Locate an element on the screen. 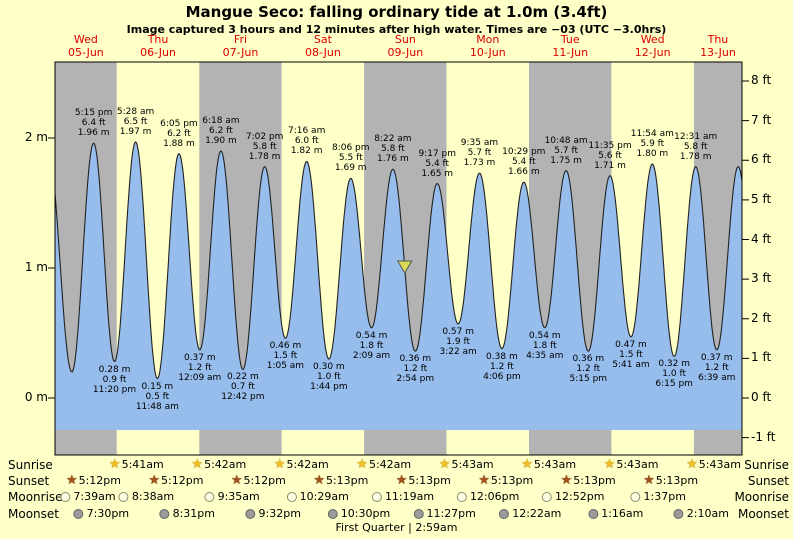  y-axis-meters-tick: 0 m is located at coordinates (36, 397).